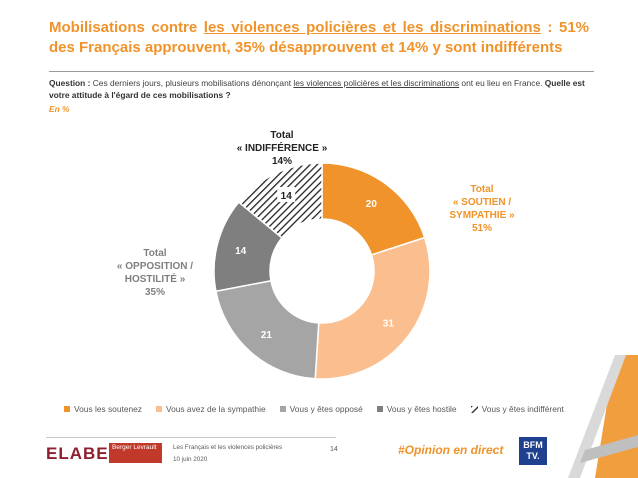 The height and width of the screenshot is (478, 638). I want to click on page-number: 14, so click(334, 449).